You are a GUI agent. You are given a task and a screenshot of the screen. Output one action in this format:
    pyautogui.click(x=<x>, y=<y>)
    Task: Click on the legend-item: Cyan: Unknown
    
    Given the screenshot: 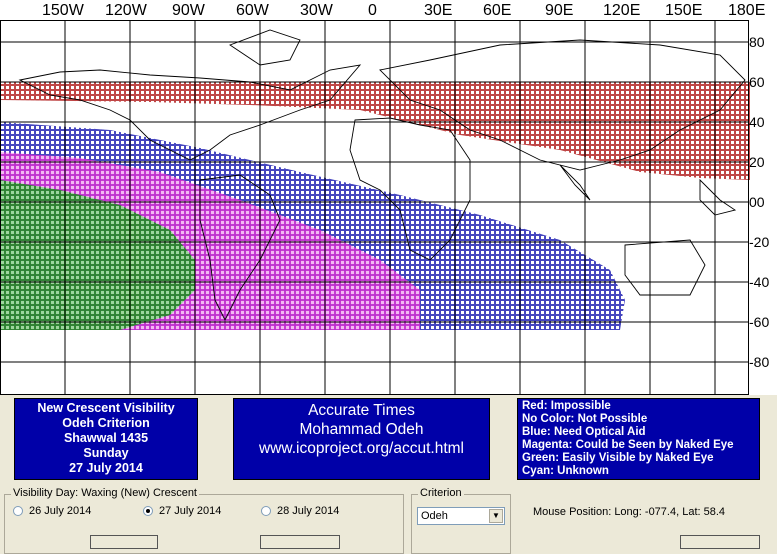 What is the action you would take?
    pyautogui.click(x=565, y=471)
    